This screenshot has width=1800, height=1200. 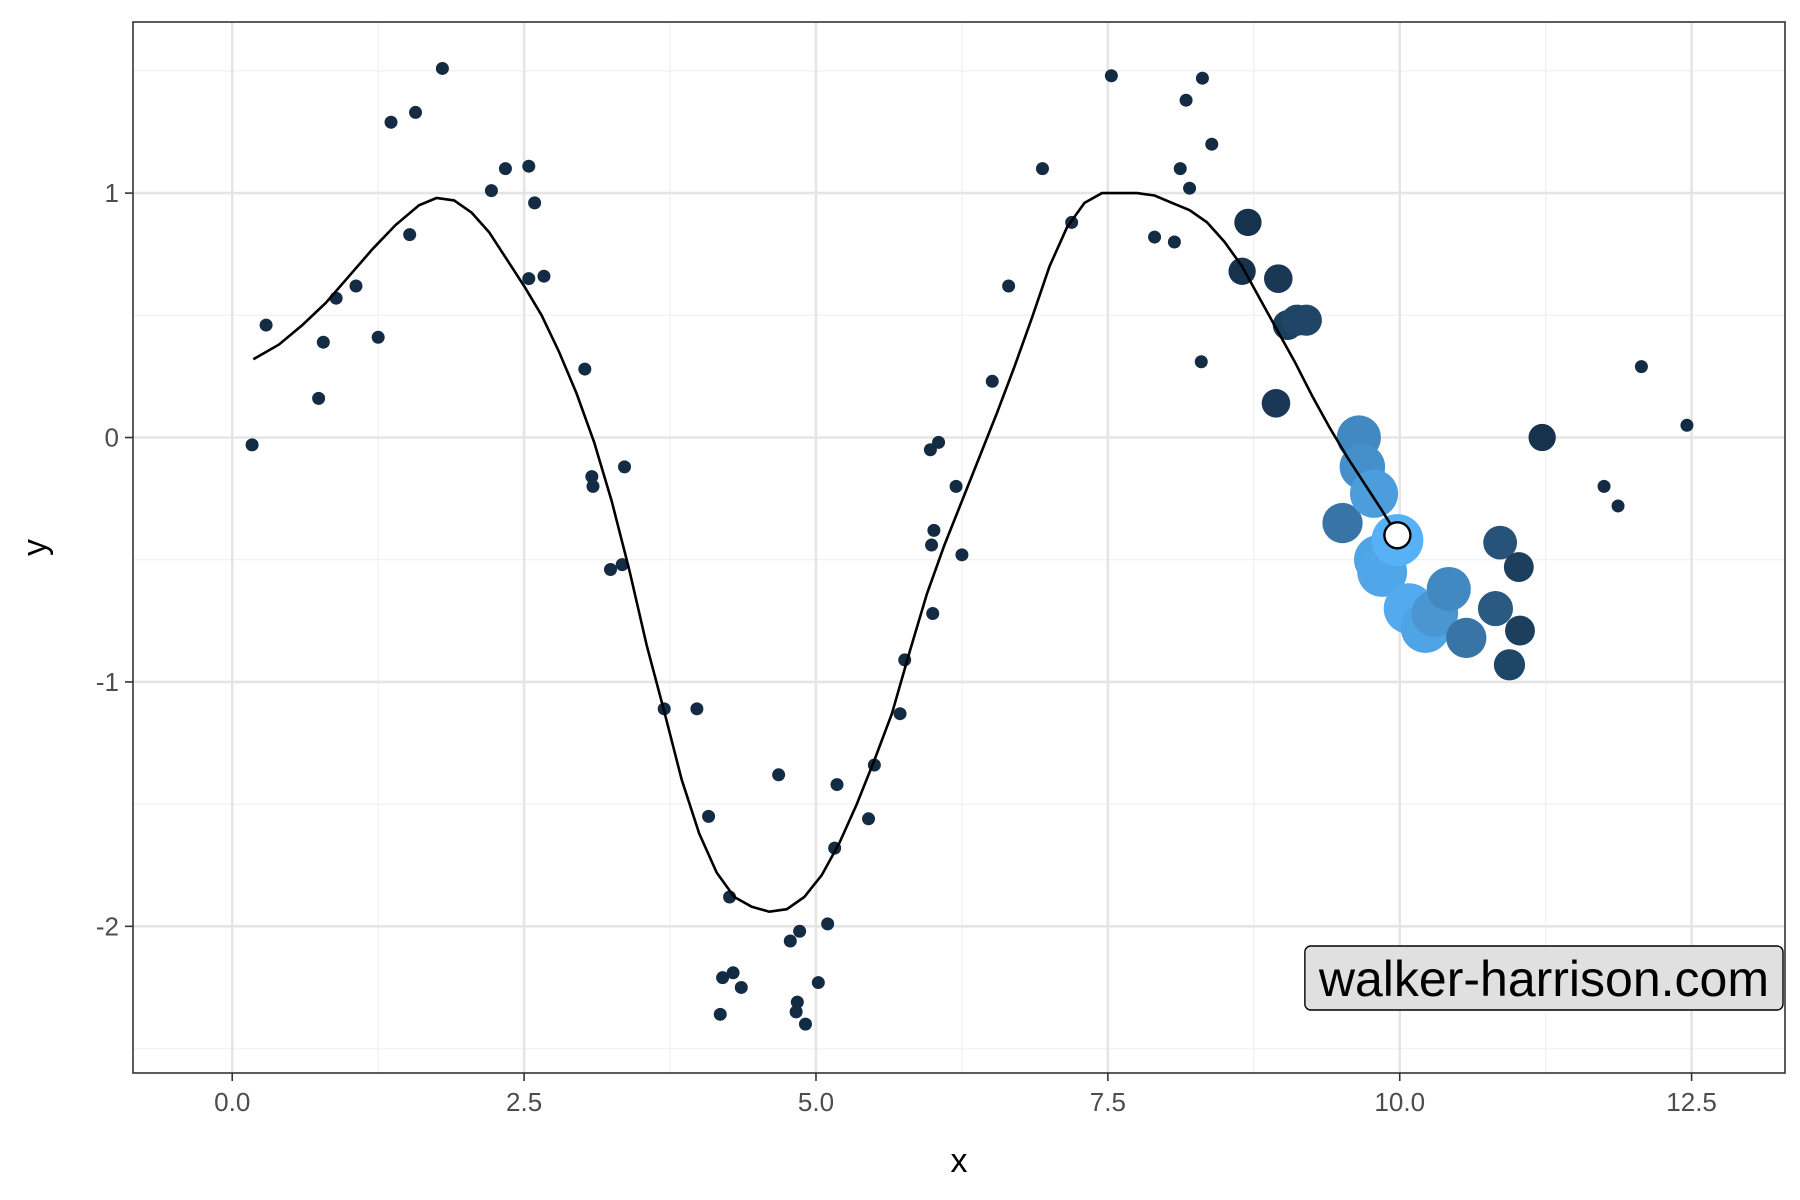 What do you see at coordinates (965, 1095) in the screenshot?
I see `x-axis: 0.0 2.5 5.0 7.5 10.0 12.5` at bounding box center [965, 1095].